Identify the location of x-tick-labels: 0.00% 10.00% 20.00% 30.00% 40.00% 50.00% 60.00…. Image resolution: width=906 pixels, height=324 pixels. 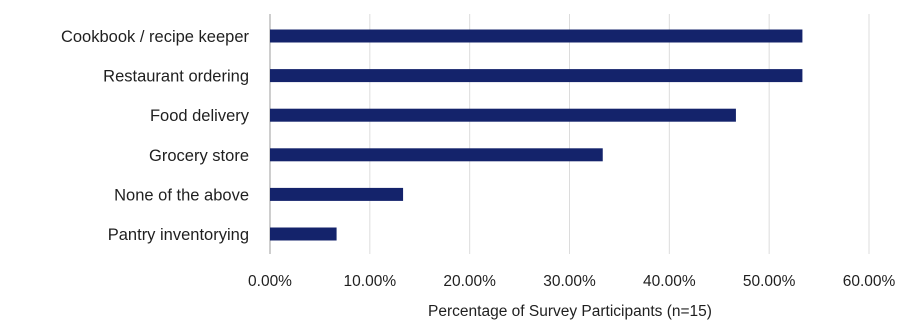
(571, 281).